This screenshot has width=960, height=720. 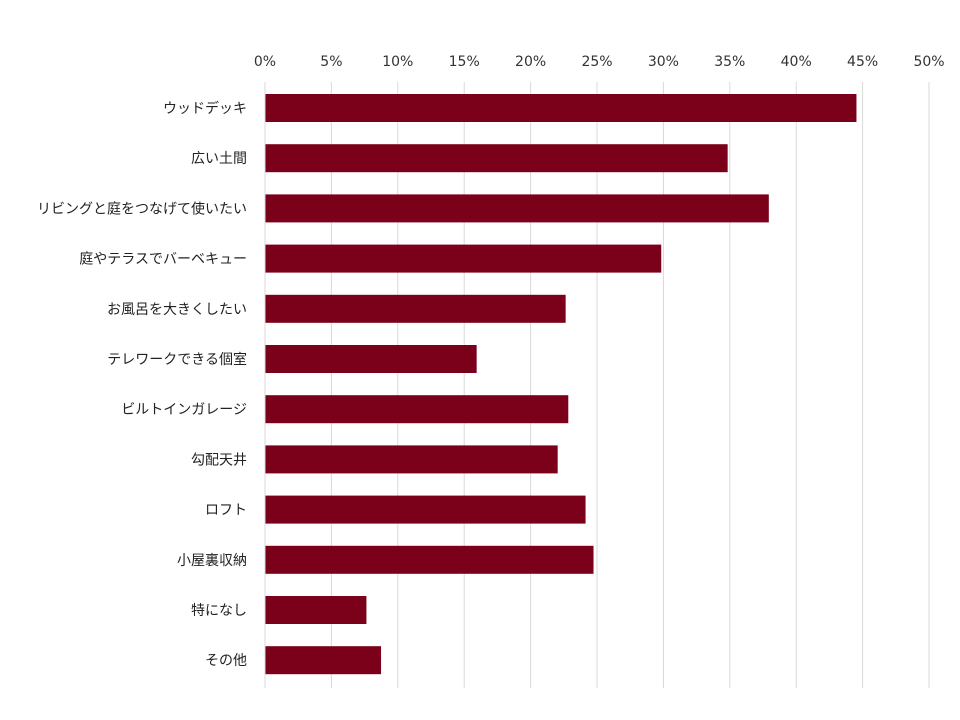 I want to click on x-tick-label: 20%, so click(x=530, y=62).